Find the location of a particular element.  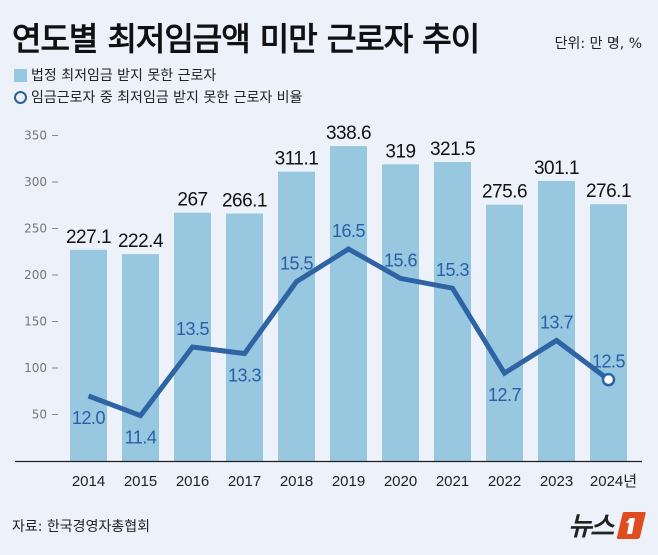

unit-label: 단위: 만 명, % is located at coordinates (598, 44).